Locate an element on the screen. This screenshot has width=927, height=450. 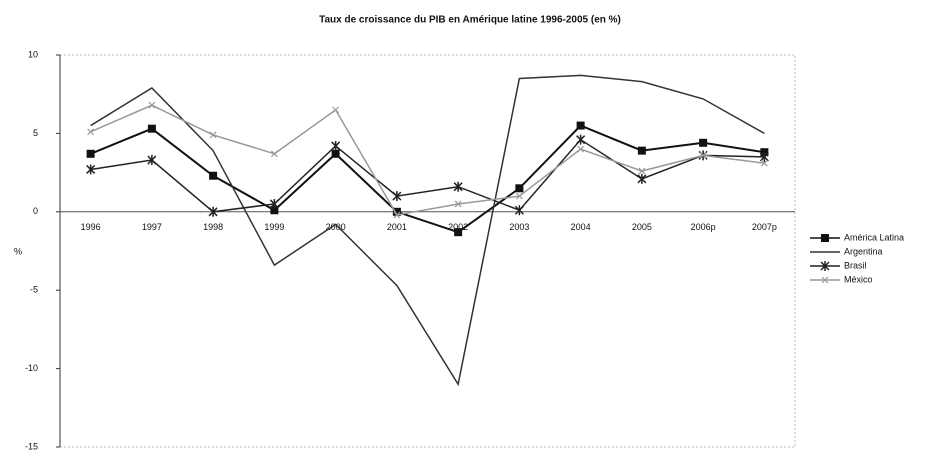
series-line is located at coordinates (427, 175).